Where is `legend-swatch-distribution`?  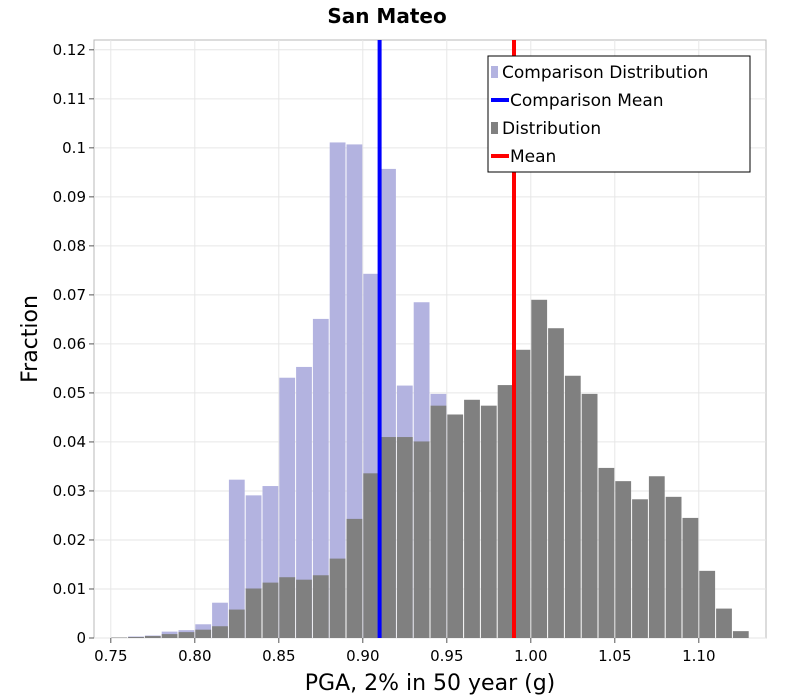 legend-swatch-distribution is located at coordinates (494, 128).